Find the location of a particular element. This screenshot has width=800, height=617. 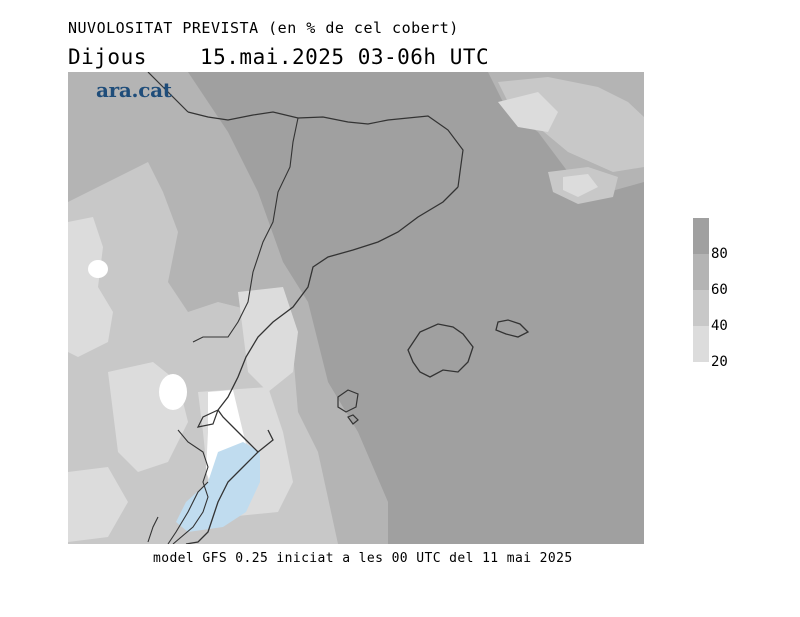

coastal-water-highlight is located at coordinates (218, 487).